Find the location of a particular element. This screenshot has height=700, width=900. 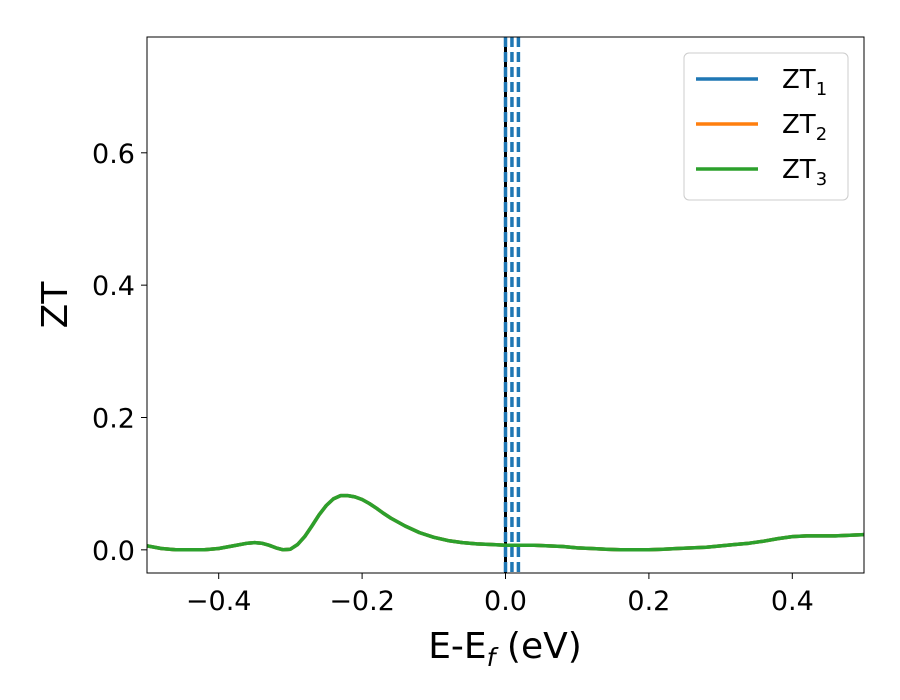

legend-label-zt3: ZT3 is located at coordinates (804, 172).